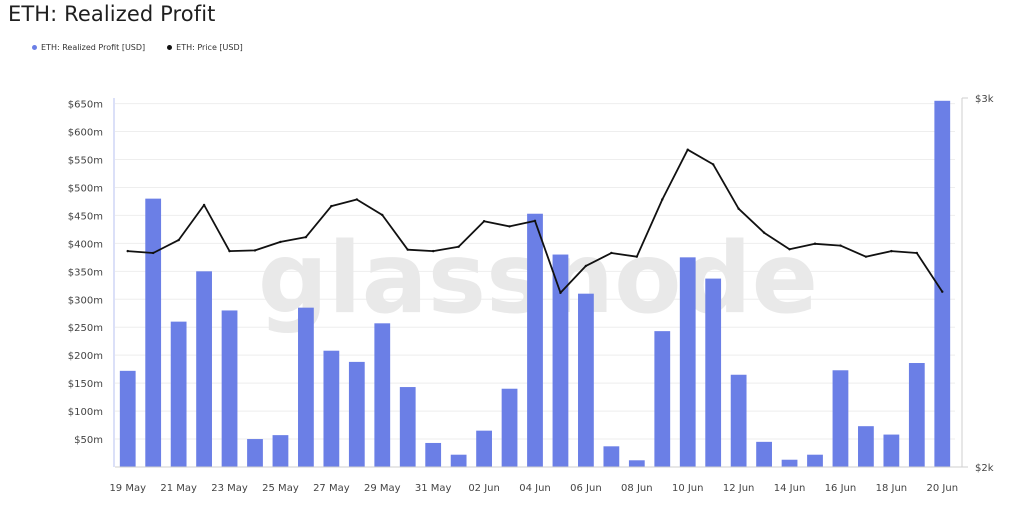 The height and width of the screenshot is (508, 1012). Describe the element at coordinates (127, 488) in the screenshot. I see `x-tick-label: 19 May` at that location.